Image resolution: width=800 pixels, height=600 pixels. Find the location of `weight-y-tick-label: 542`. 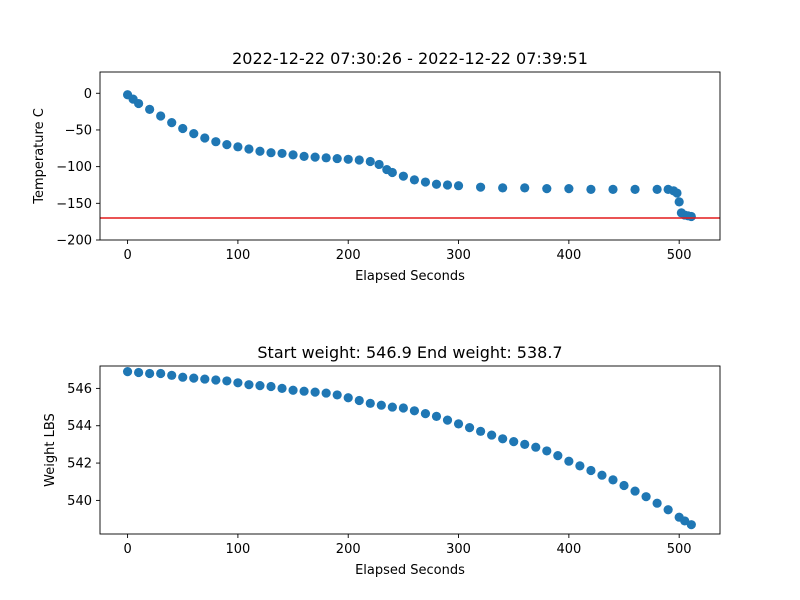

weight-y-tick-label: 542 is located at coordinates (79, 464).